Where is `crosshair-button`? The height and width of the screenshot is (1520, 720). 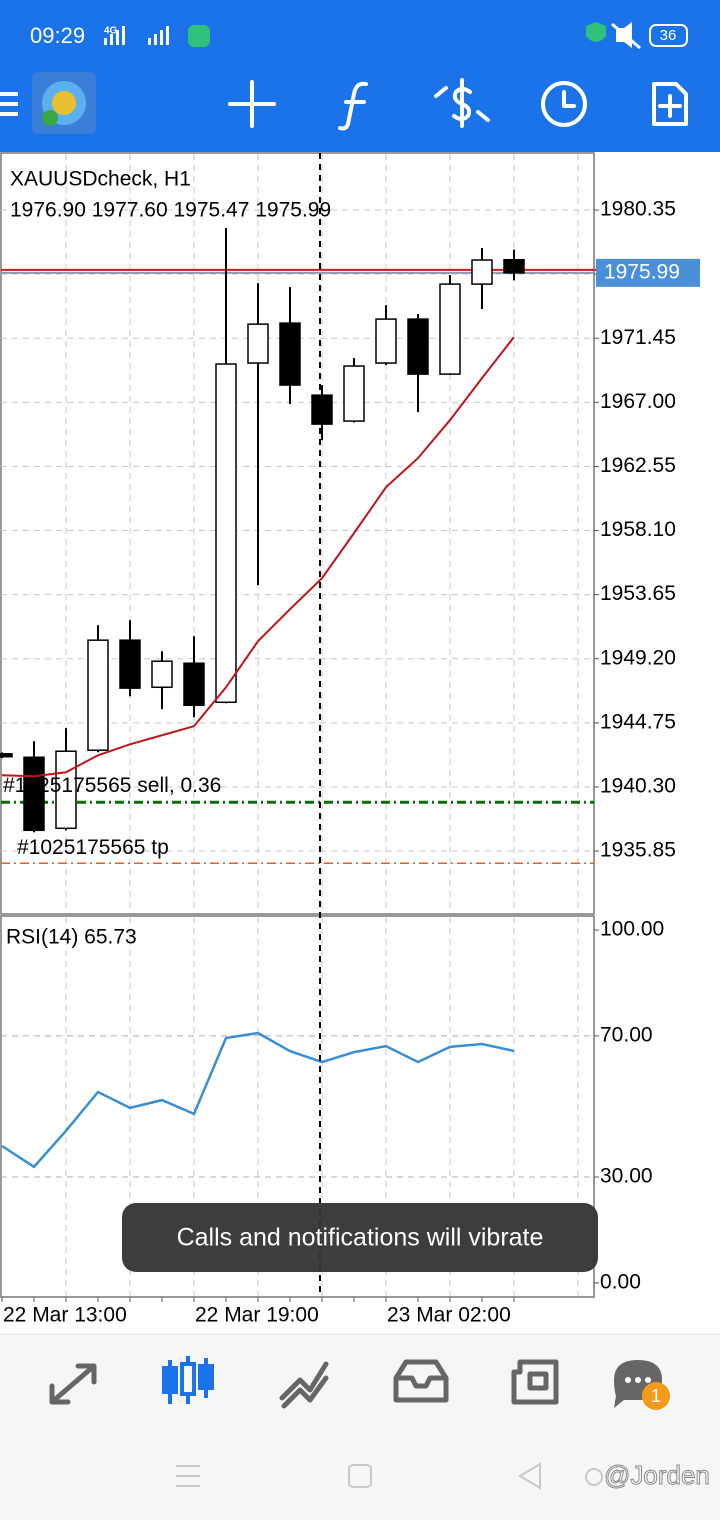
crosshair-button is located at coordinates (252, 104).